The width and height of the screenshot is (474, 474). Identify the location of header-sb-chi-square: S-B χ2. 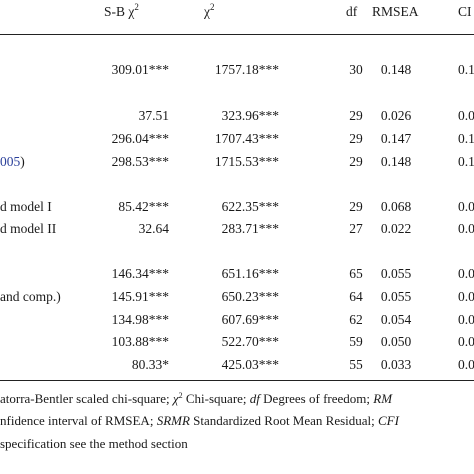
(121, 11).